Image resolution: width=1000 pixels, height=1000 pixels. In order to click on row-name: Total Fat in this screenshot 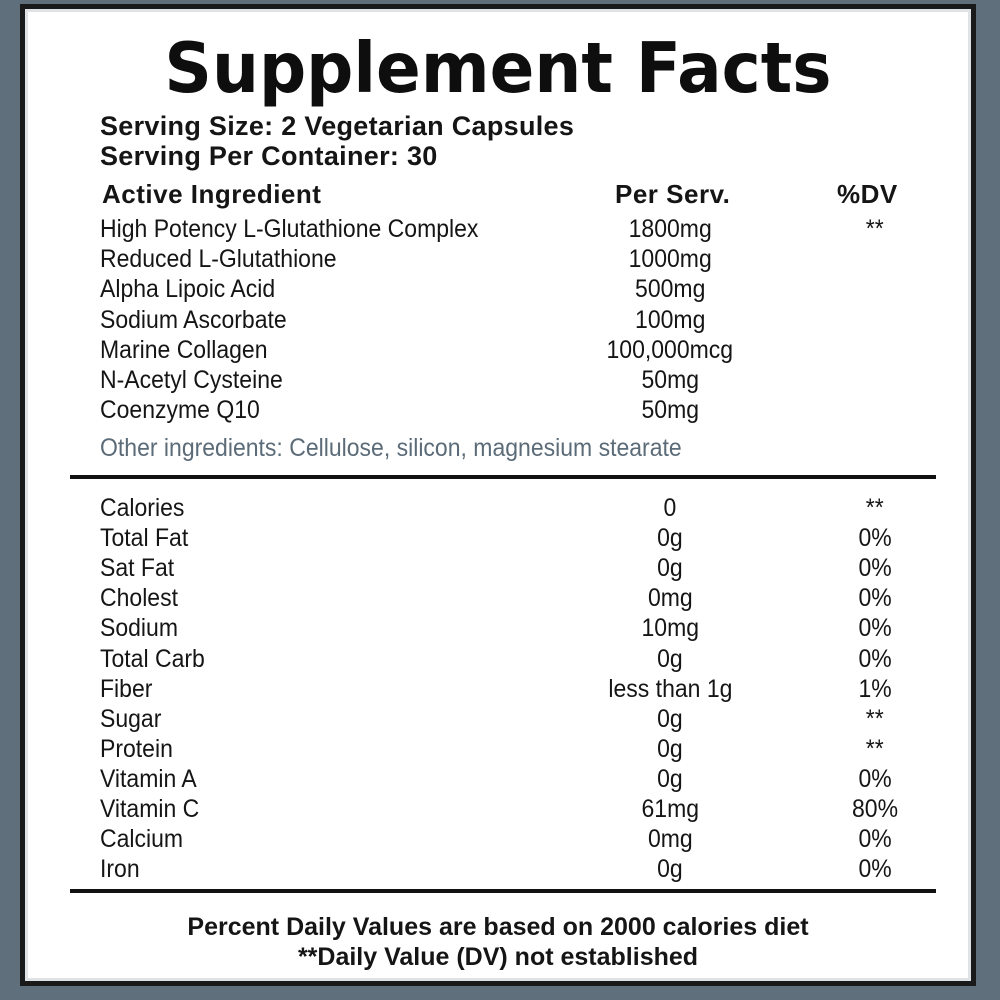, I will do `click(144, 538)`.